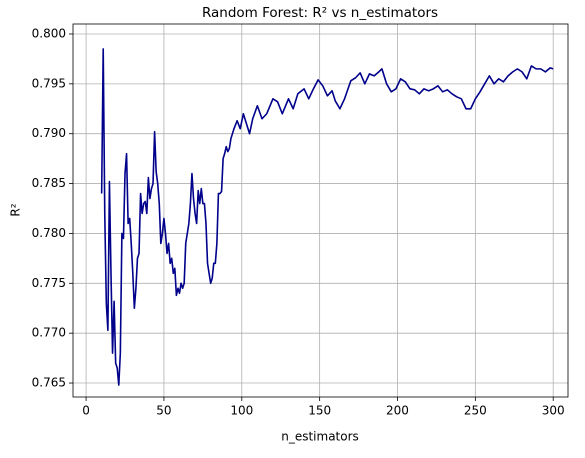  I want to click on y-tick-label: 0.795, so click(49, 83).